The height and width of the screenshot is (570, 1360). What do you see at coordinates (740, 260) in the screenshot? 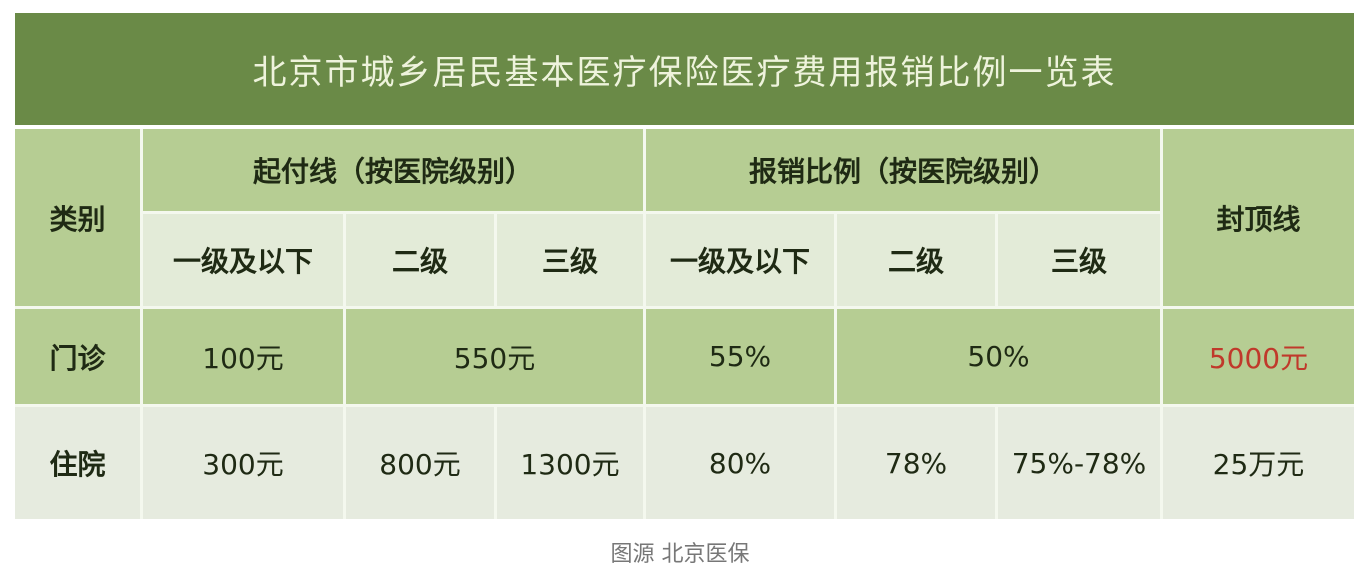
I see `subheader-reimb-level1: 一级及以下` at bounding box center [740, 260].